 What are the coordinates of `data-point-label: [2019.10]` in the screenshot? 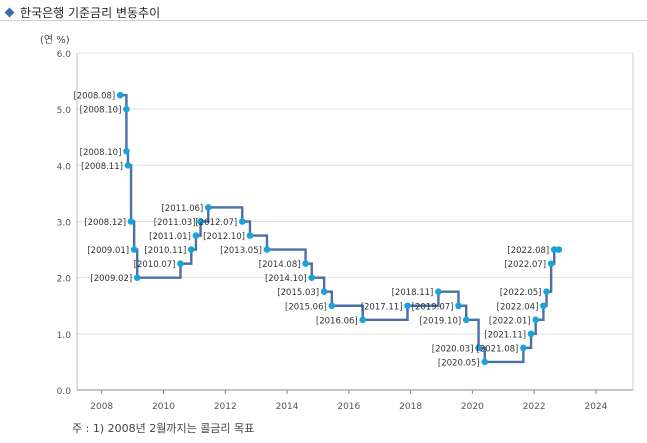 It's located at (440, 321).